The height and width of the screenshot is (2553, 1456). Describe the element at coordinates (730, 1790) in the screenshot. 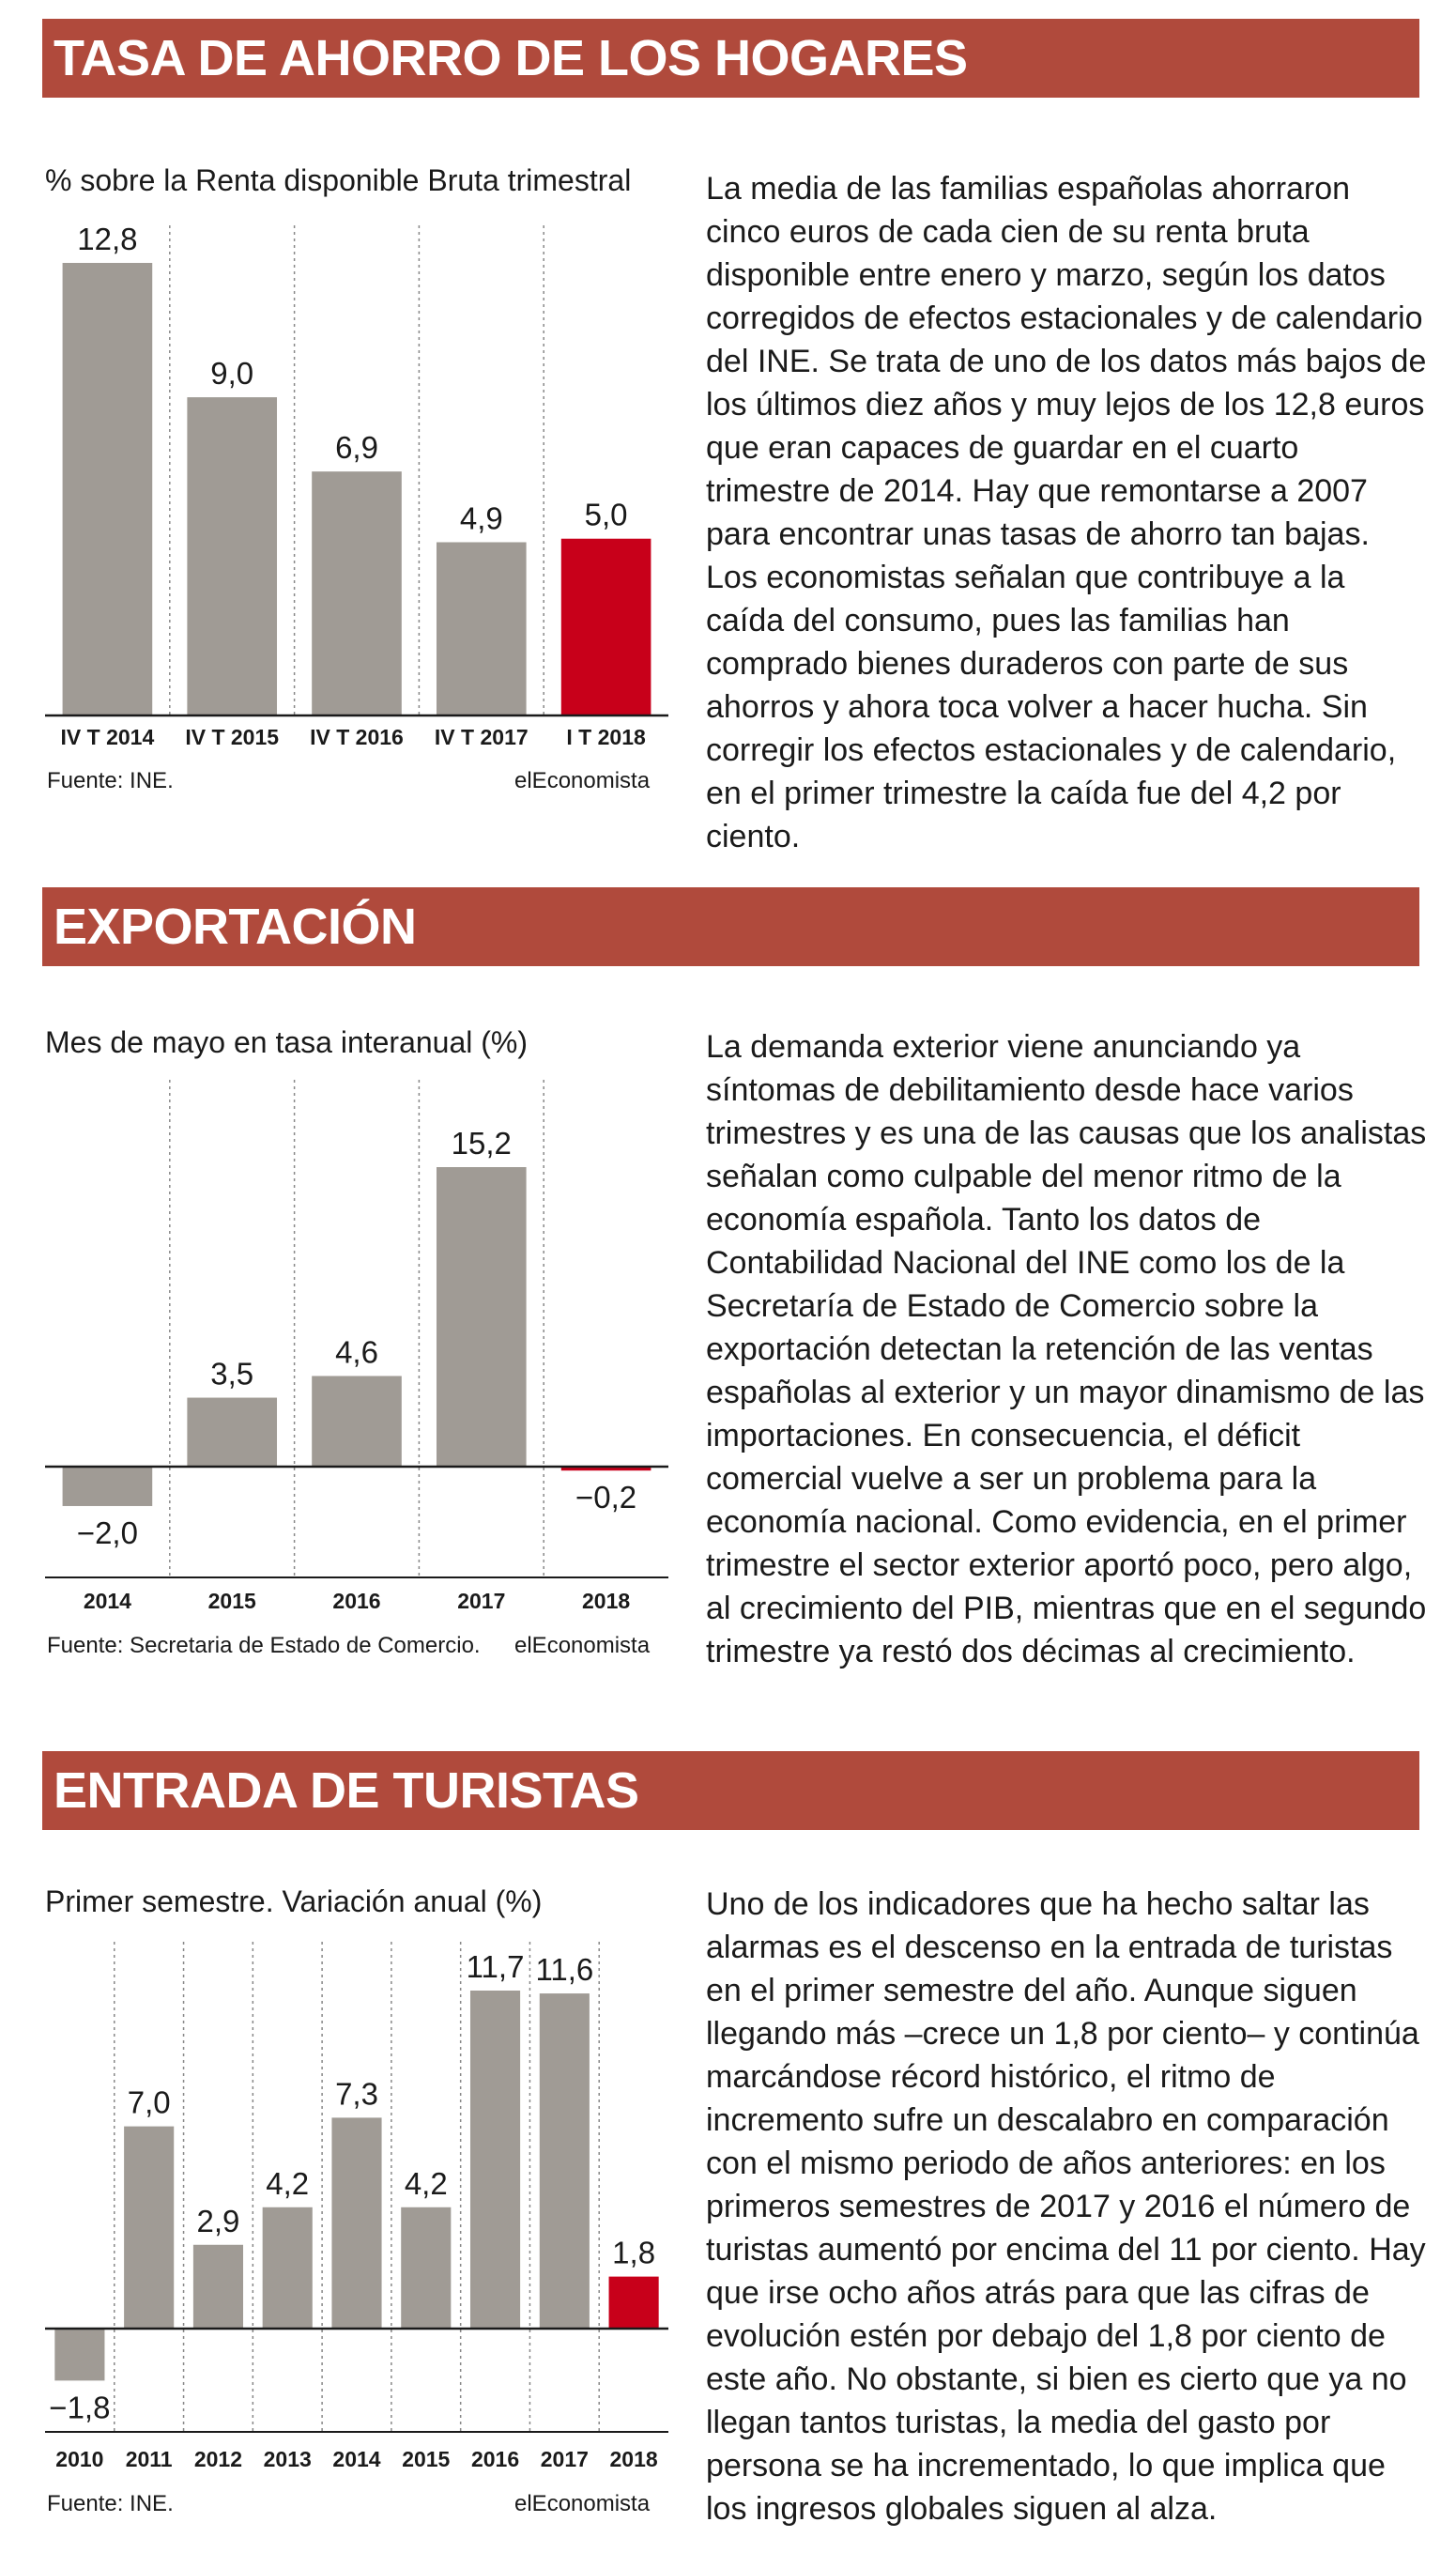

I see `section-title-turistas: ENTRADA DE TURISTAS` at that location.